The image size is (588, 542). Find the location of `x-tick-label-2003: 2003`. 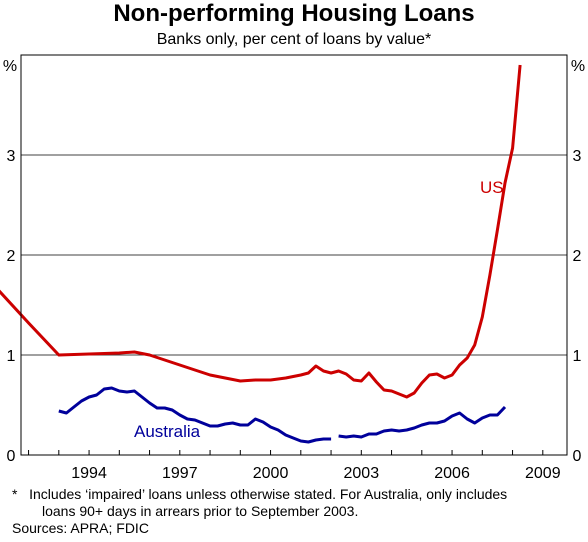

x-tick-label-2003: 2003 is located at coordinates (362, 473).